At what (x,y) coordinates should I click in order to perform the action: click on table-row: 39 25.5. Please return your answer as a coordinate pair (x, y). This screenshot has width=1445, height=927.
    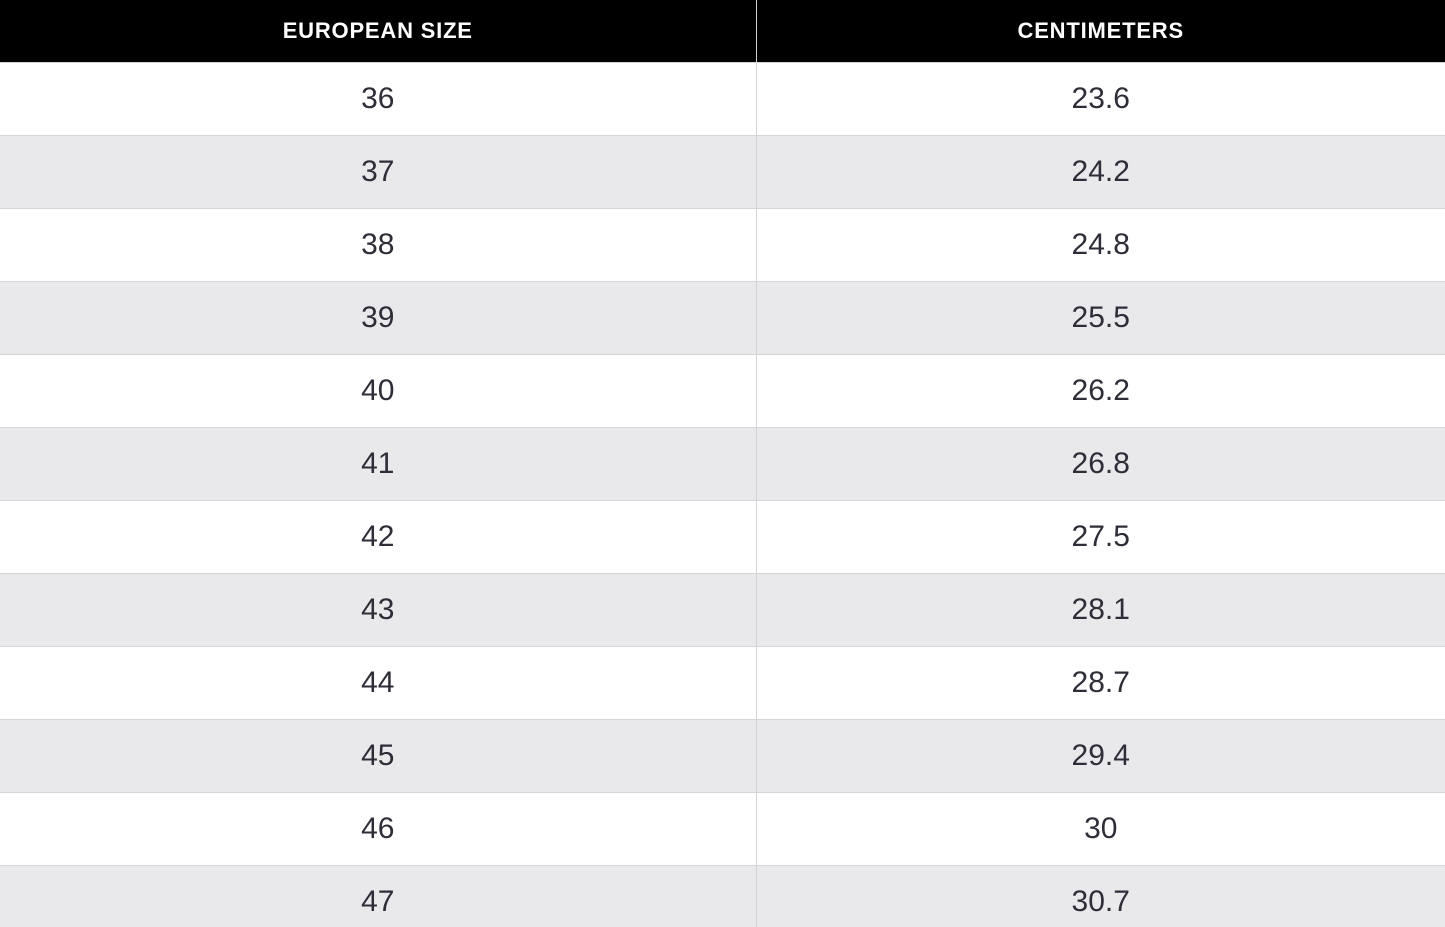
    Looking at the image, I should click on (722, 318).